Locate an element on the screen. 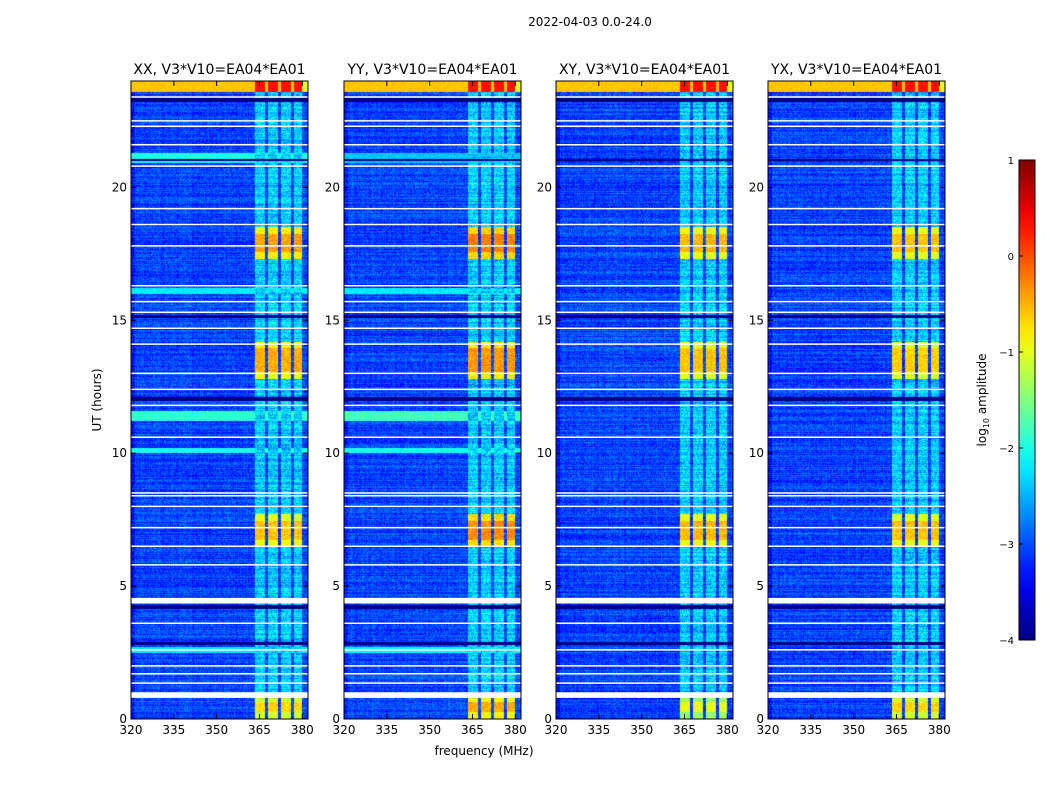 The image size is (1050, 800). colorbar-tick-label: 1 is located at coordinates (1011, 161).